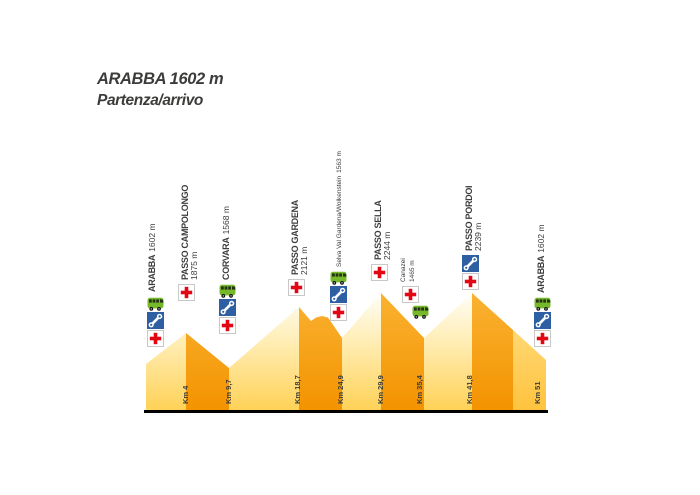 The width and height of the screenshot is (700, 495). What do you see at coordinates (228, 391) in the screenshot?
I see `km-marker: Km 9,7` at bounding box center [228, 391].